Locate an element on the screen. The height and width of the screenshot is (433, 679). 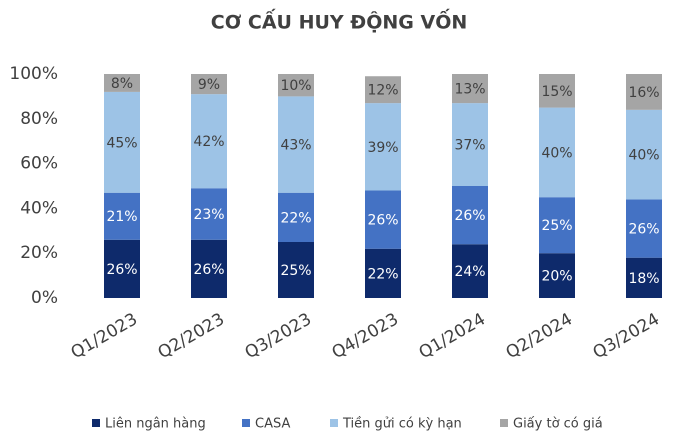
x-tick-label: Q2/2024 is located at coordinates (539, 336).